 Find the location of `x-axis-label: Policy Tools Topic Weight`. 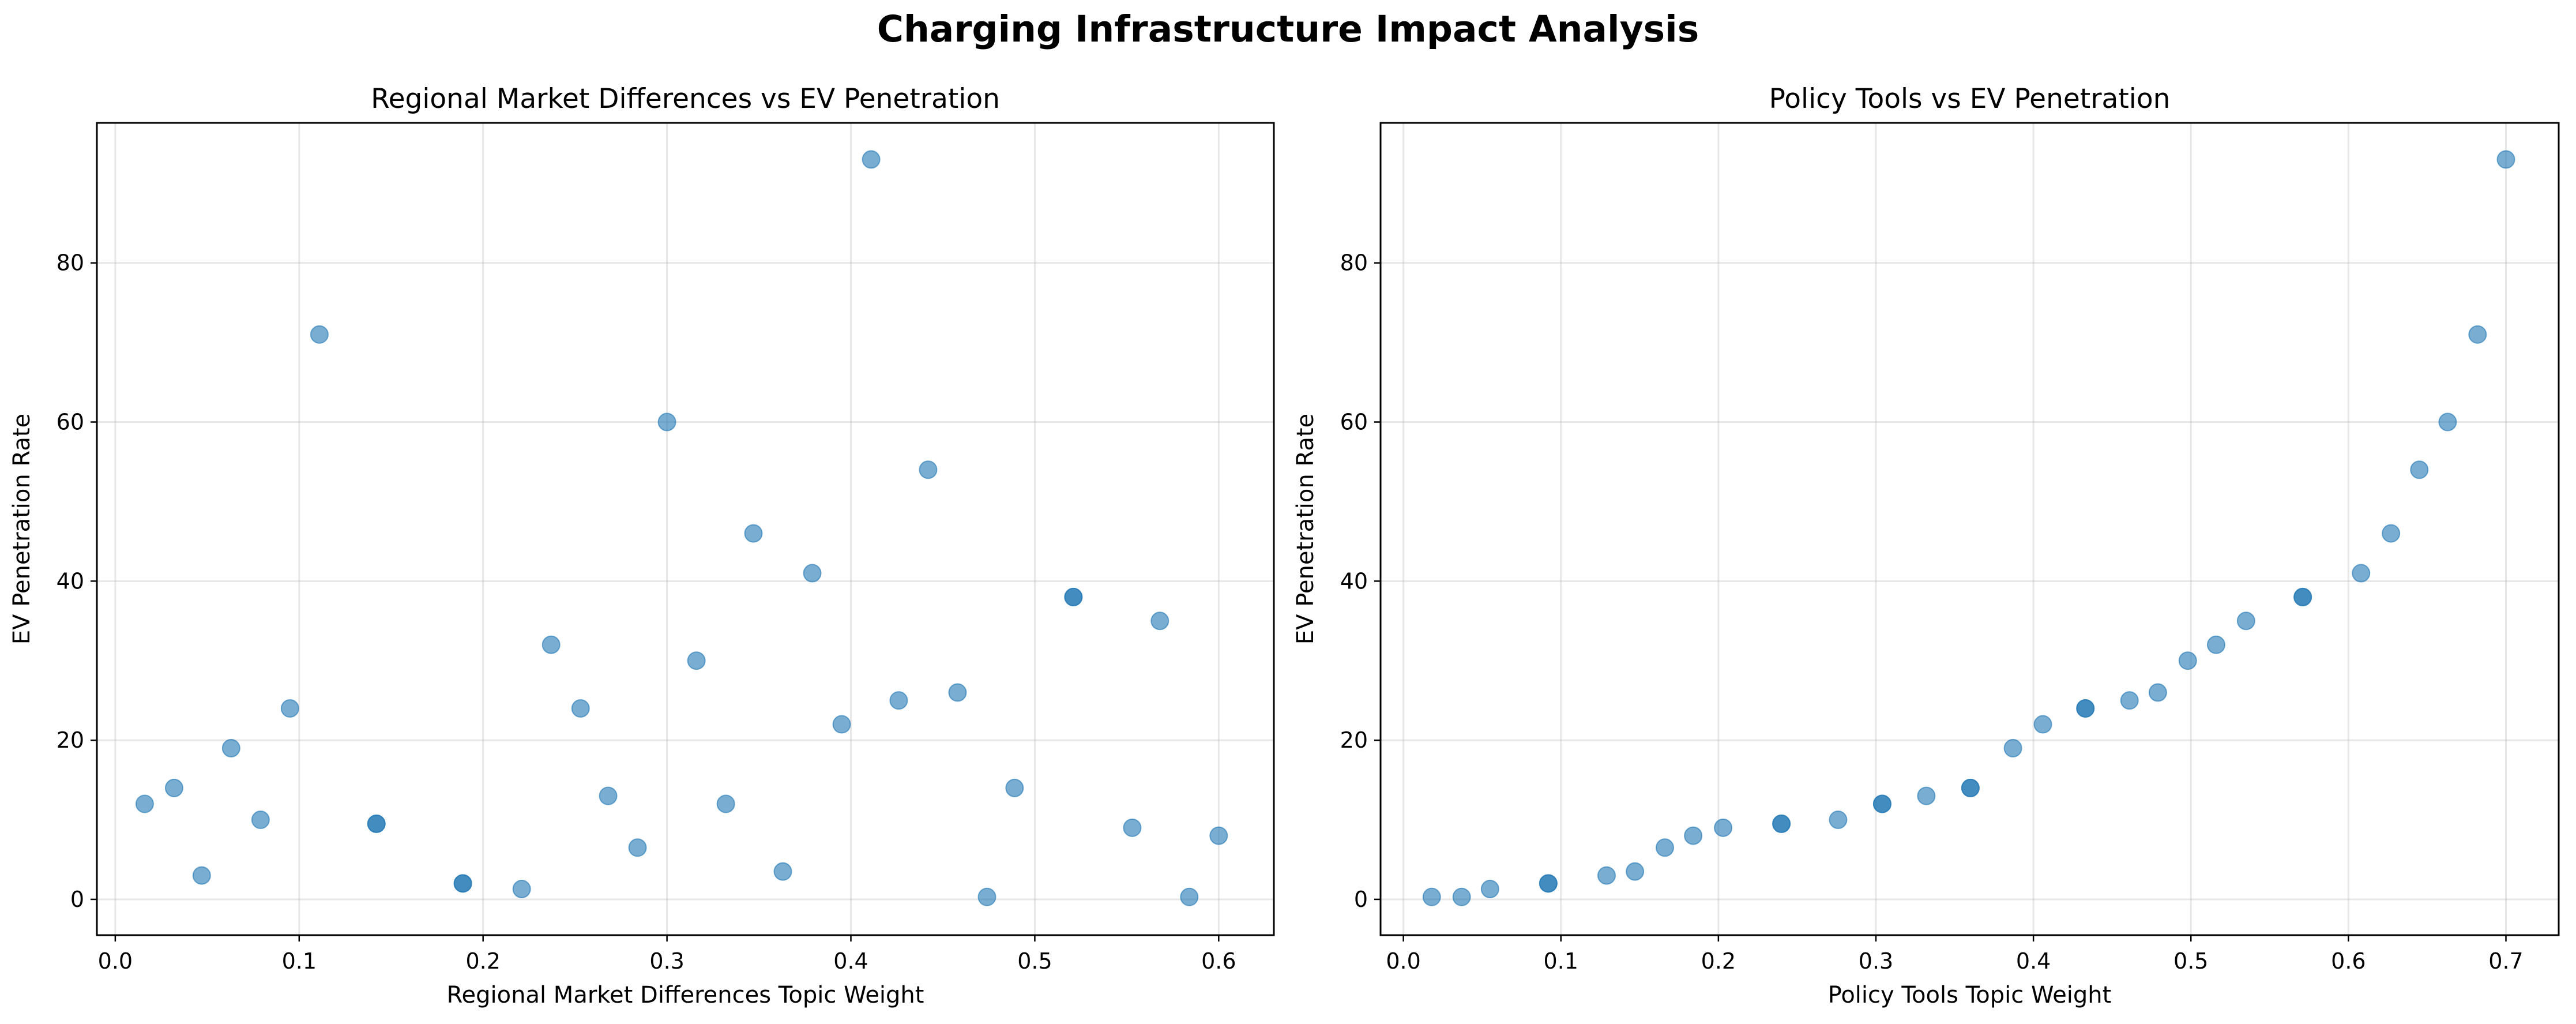

x-axis-label: Policy Tools Topic Weight is located at coordinates (1970, 995).